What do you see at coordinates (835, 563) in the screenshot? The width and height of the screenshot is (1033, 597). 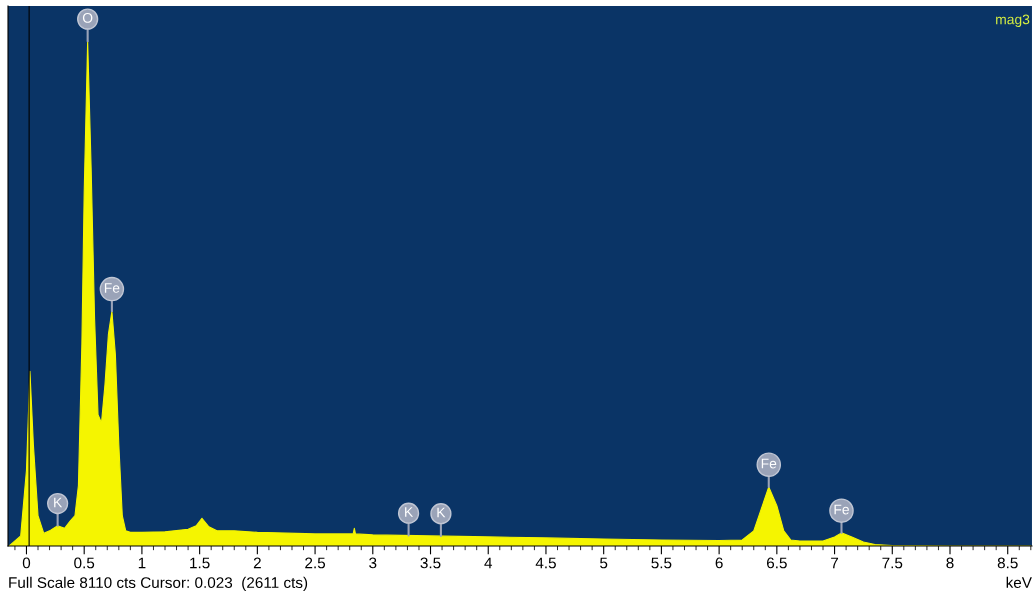 I see `x-tick-label: 7` at bounding box center [835, 563].